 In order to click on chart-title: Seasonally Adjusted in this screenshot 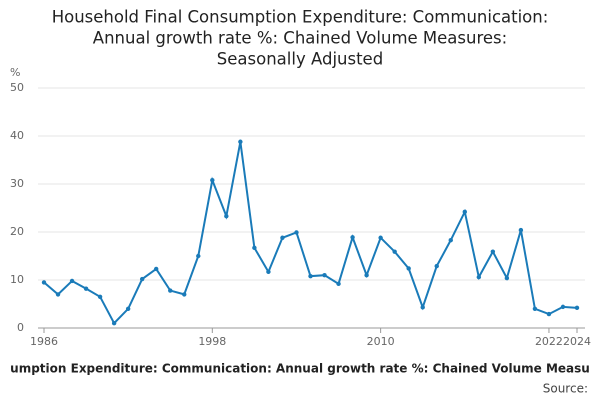, I will do `click(300, 59)`.